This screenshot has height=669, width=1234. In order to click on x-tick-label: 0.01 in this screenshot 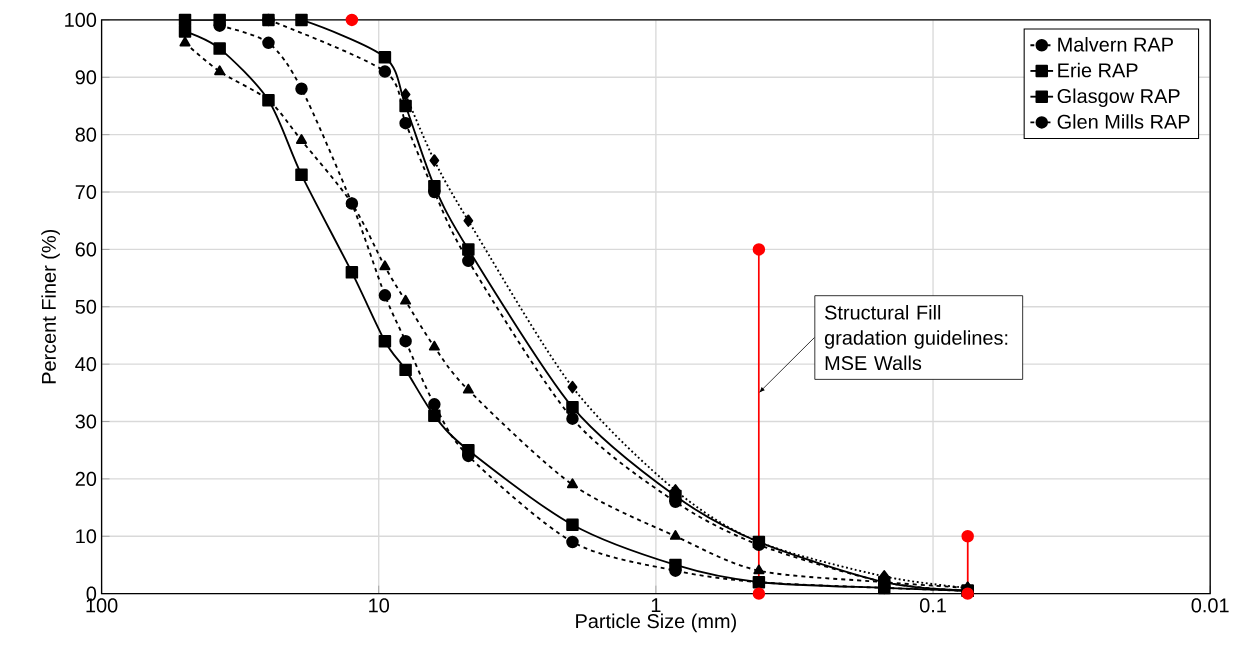, I will do `click(1210, 605)`.